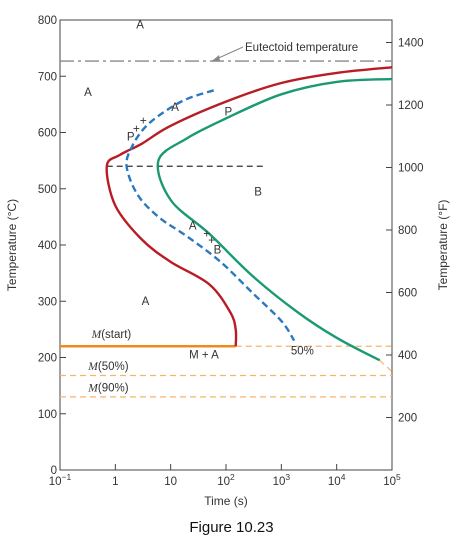  I want to click on x-tick-exponent: 5, so click(398, 477).